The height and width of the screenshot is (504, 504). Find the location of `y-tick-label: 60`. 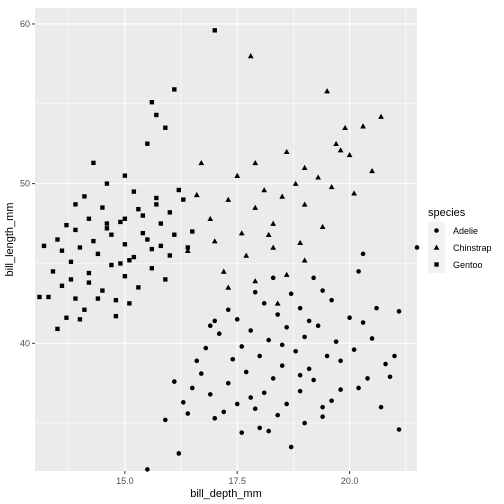

y-tick-label: 60 is located at coordinates (25, 24).